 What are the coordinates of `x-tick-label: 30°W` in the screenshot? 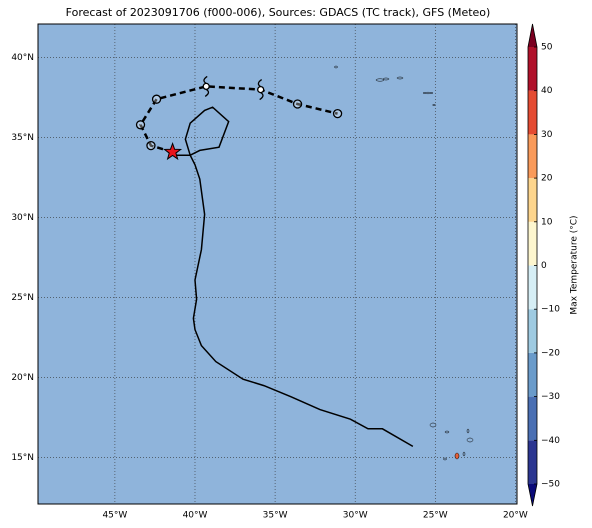 It's located at (355, 516).